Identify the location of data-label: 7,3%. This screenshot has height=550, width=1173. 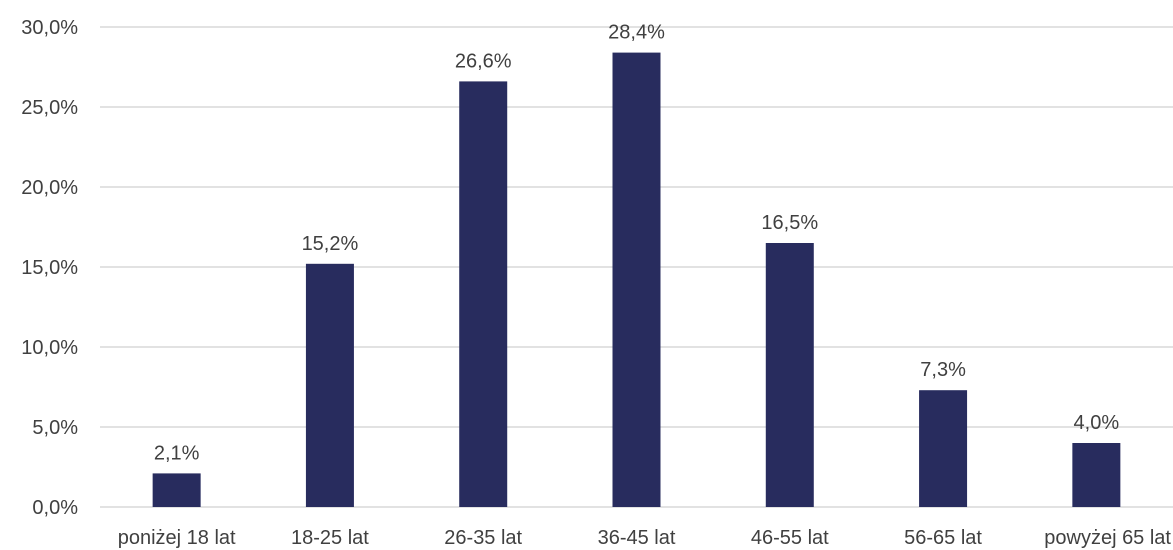
(943, 370).